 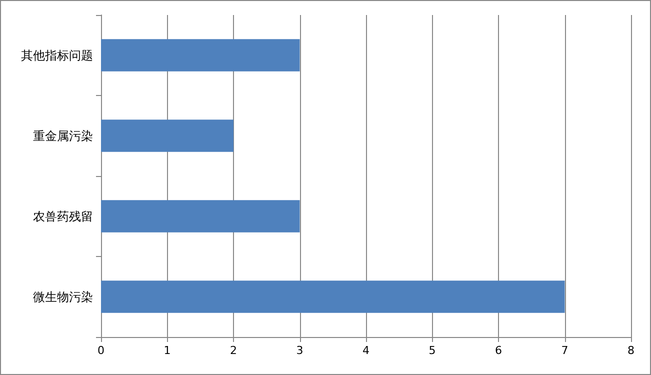 I want to click on x-tick-label: 3, so click(x=300, y=350).